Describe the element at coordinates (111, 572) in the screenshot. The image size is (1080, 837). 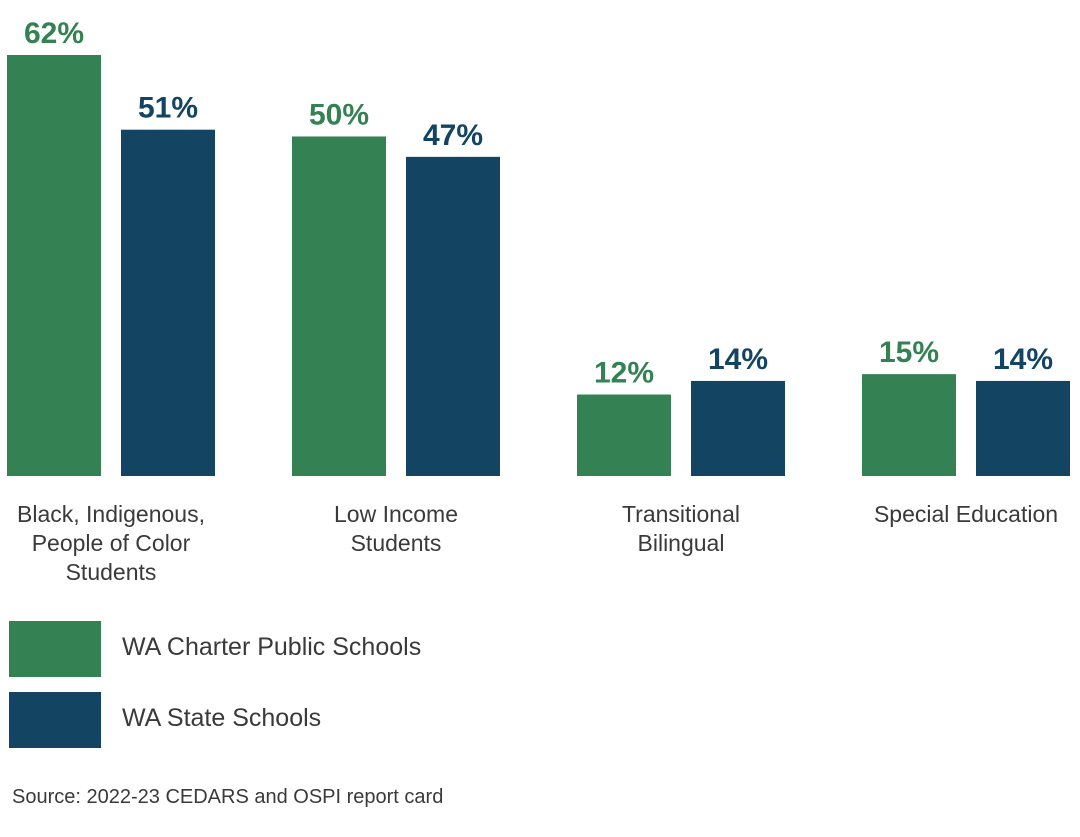
I see `category-label-0-line-2: Students` at that location.